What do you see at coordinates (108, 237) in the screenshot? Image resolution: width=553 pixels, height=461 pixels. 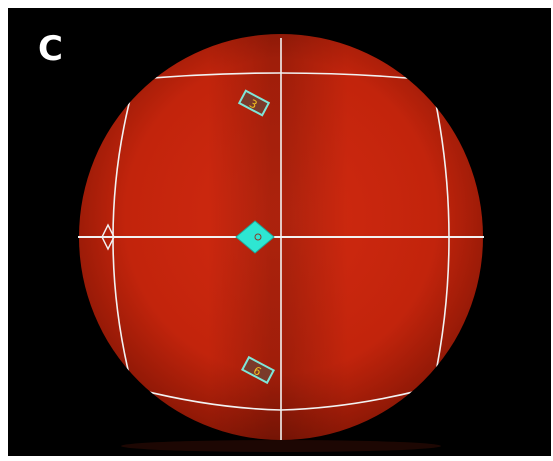 I see `left-diamond-marker` at bounding box center [108, 237].